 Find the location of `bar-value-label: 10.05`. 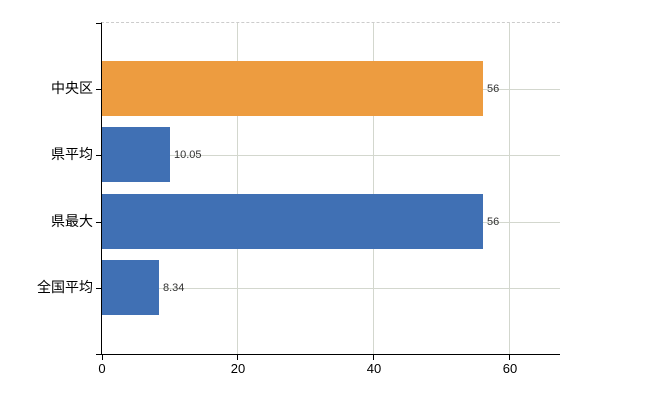

bar-value-label: 10.05 is located at coordinates (188, 155).